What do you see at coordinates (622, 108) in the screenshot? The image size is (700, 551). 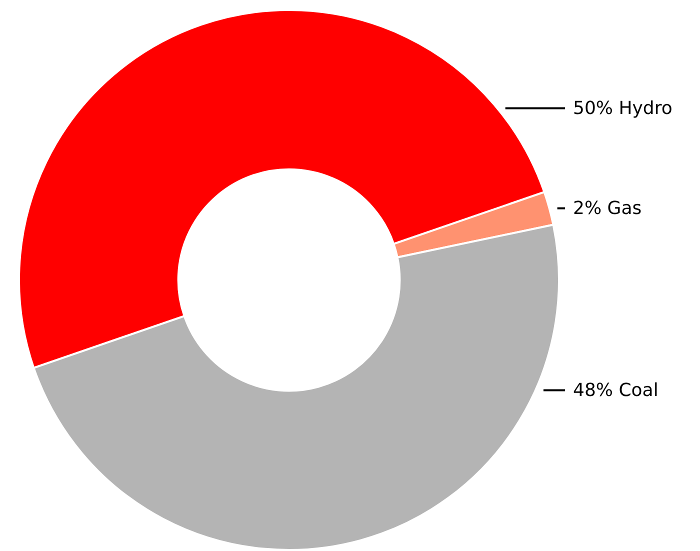 I see `slice-label: 50% Hydro` at bounding box center [622, 108].